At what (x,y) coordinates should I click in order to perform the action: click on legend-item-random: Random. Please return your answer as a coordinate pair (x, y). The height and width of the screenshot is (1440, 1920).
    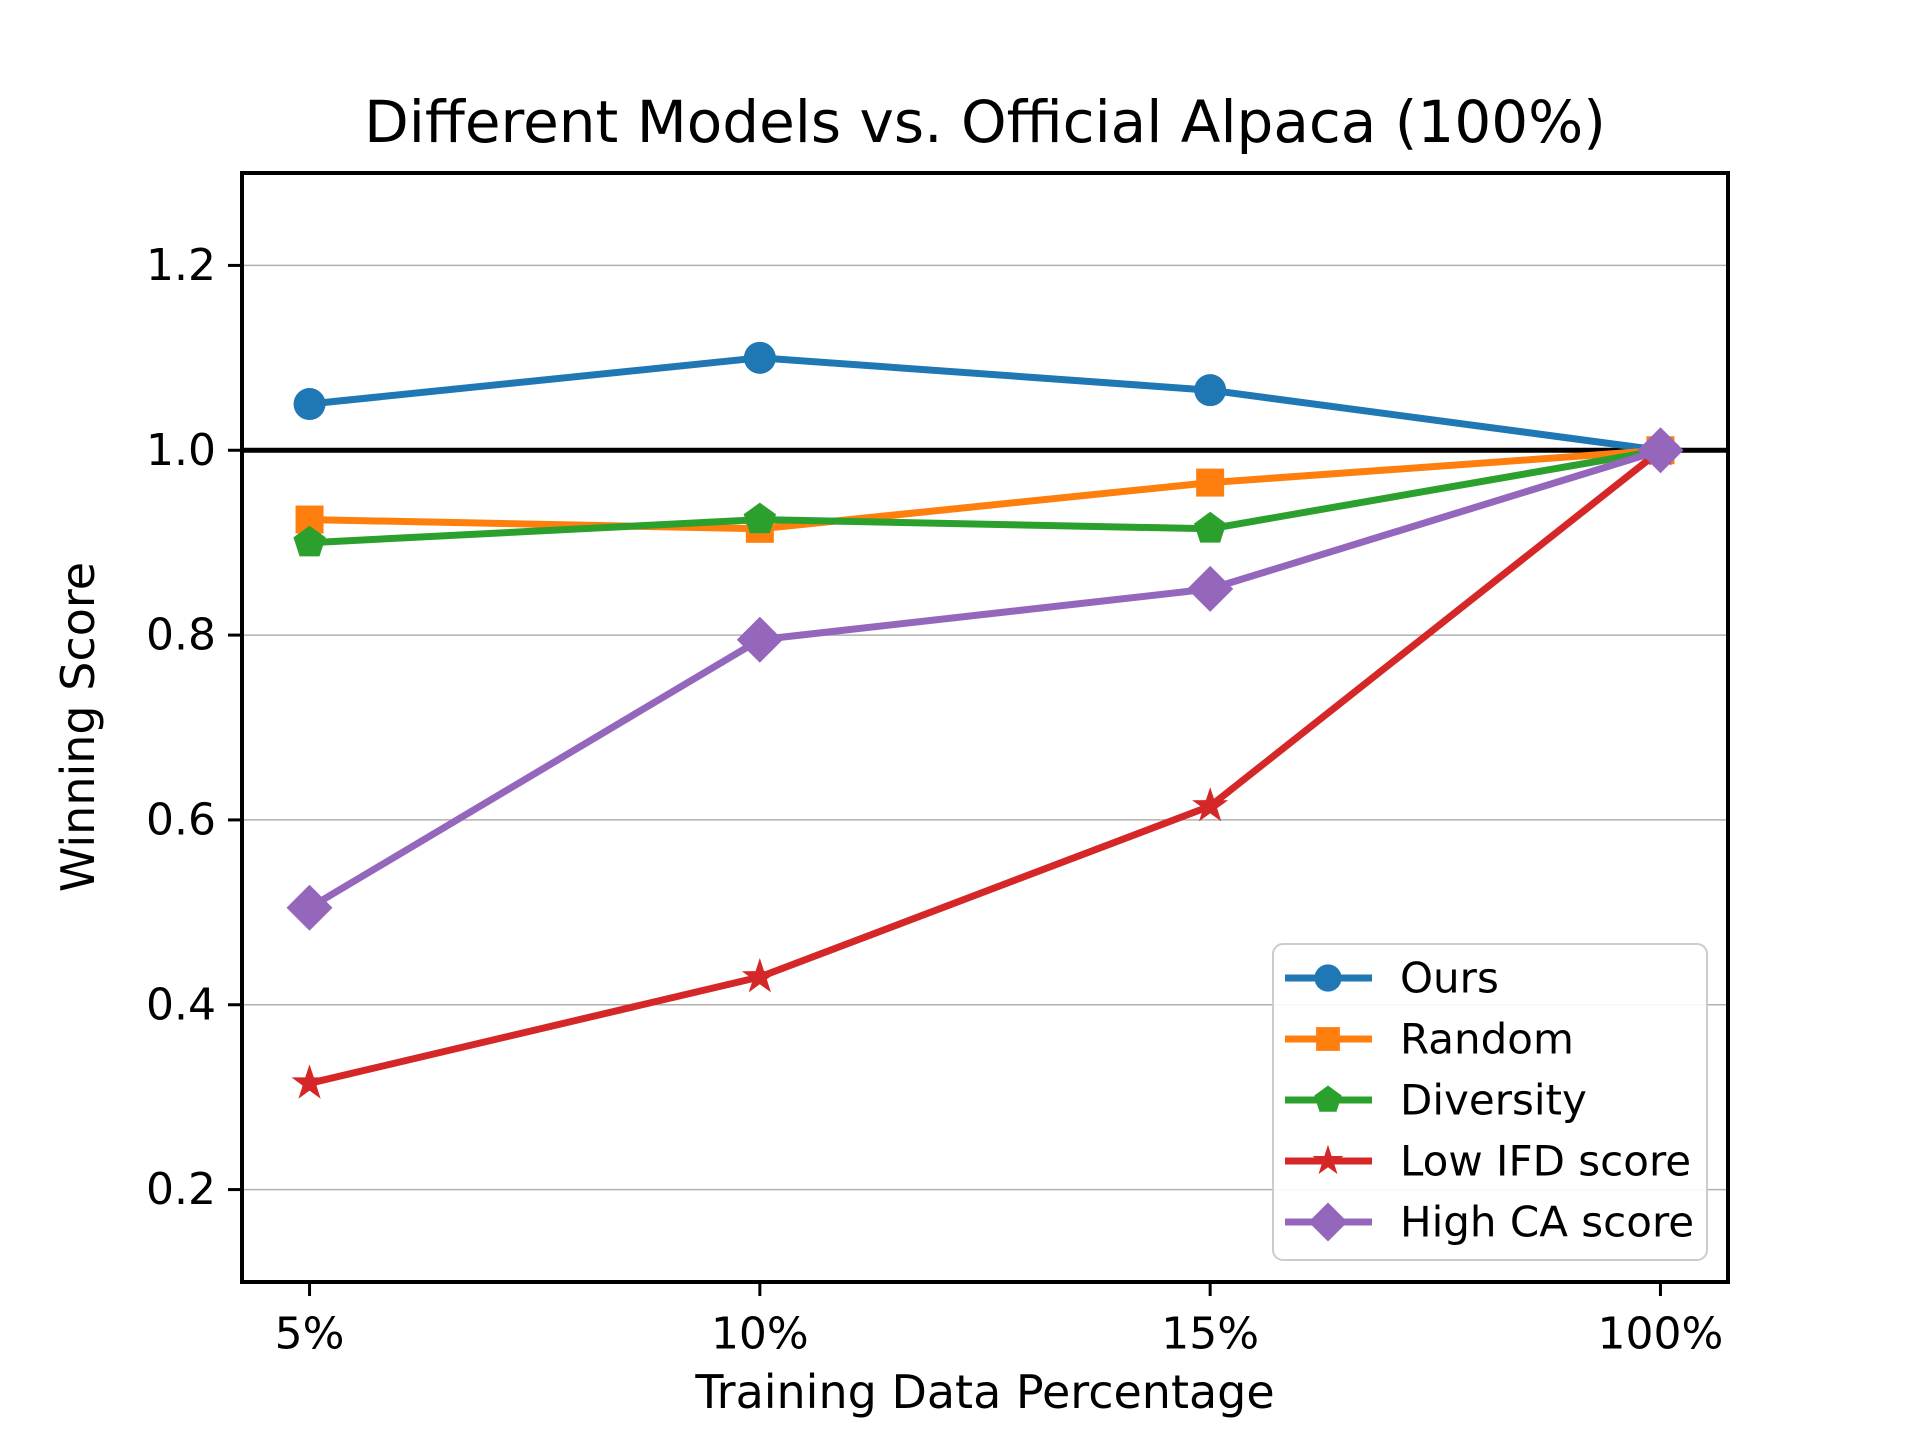
    Looking at the image, I should click on (1429, 1039).